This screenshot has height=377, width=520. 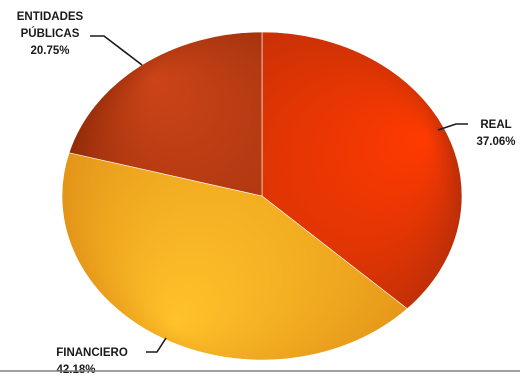 I want to click on leader-line-entidades-publicas, so click(x=116, y=50).